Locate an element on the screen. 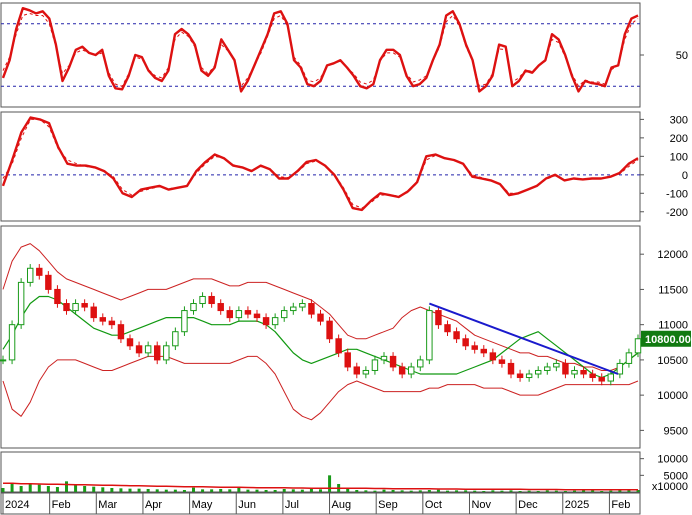 The width and height of the screenshot is (692, 515). xtick-label: 2024 is located at coordinates (17, 505).